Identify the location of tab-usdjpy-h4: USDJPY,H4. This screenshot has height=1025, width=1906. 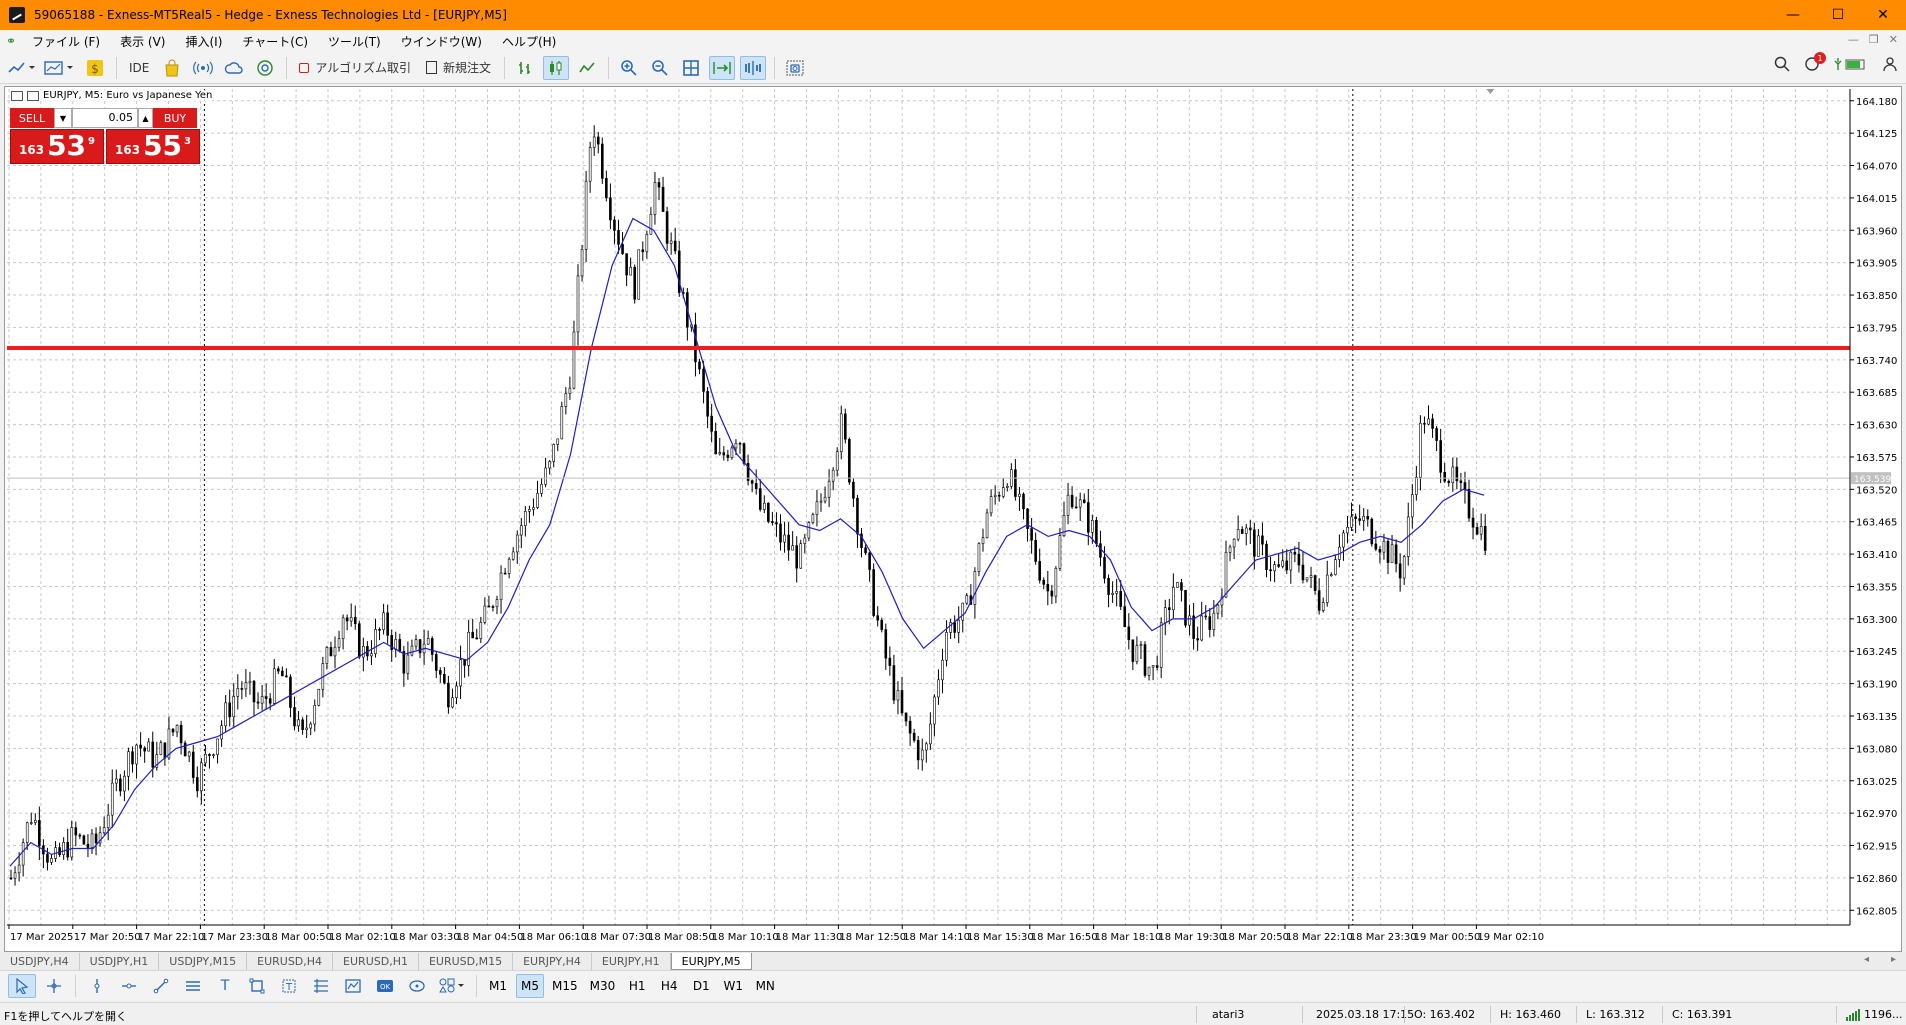
(40, 961).